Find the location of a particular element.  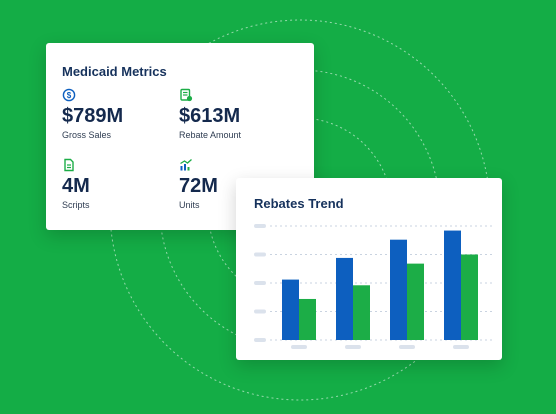

metric-label: Units is located at coordinates (189, 205).